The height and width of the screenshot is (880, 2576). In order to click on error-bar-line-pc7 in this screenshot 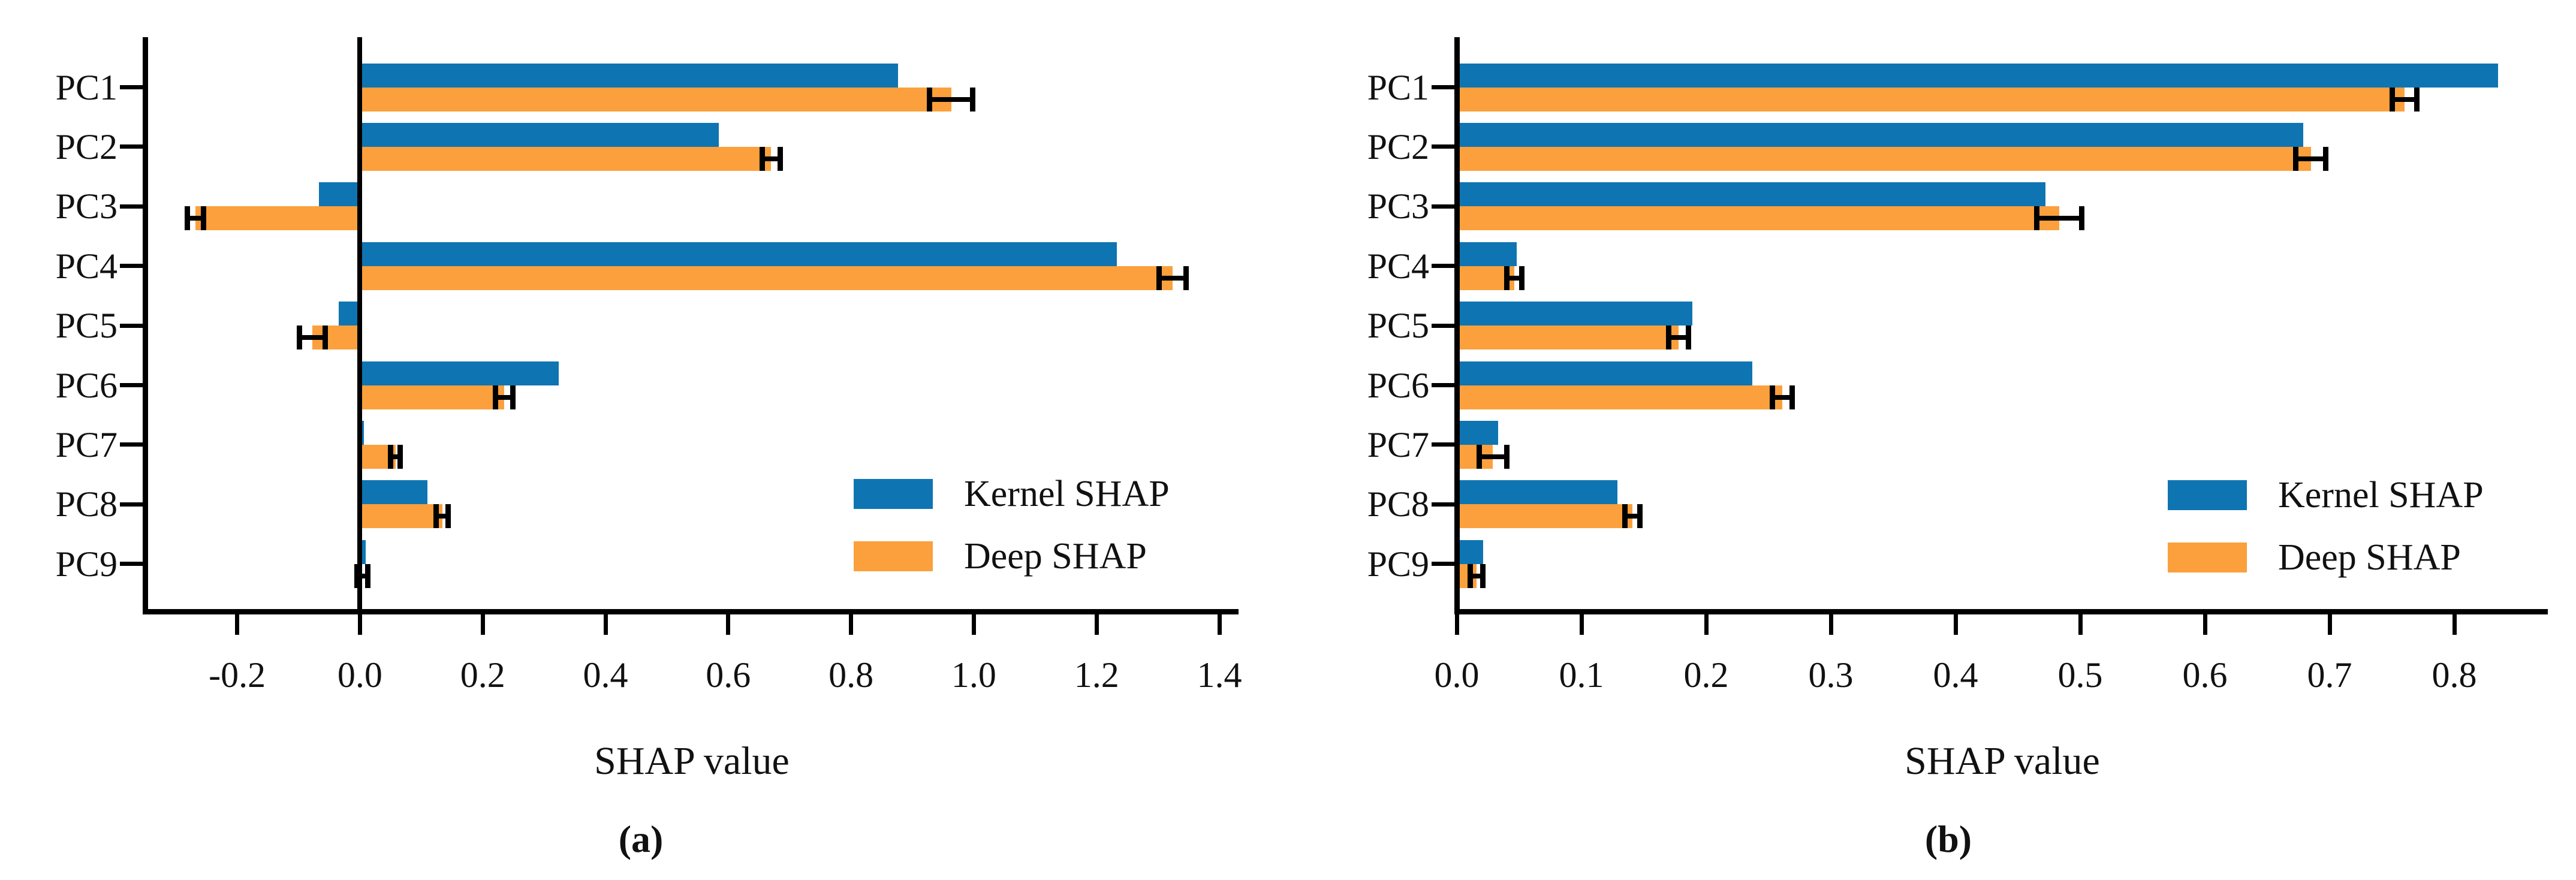, I will do `click(1493, 456)`.